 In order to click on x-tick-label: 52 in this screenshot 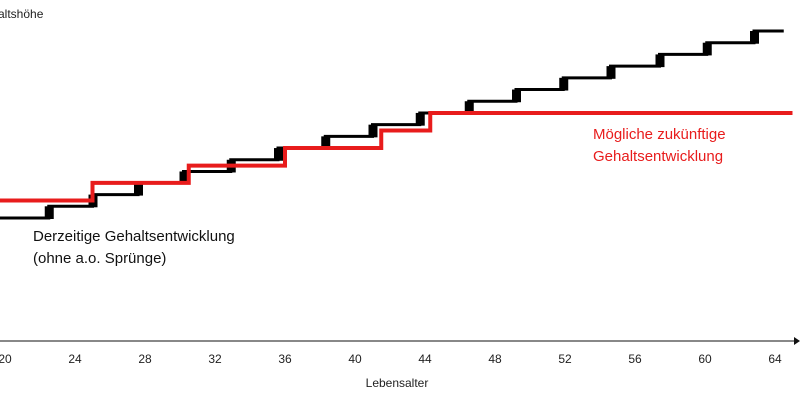, I will do `click(565, 359)`.